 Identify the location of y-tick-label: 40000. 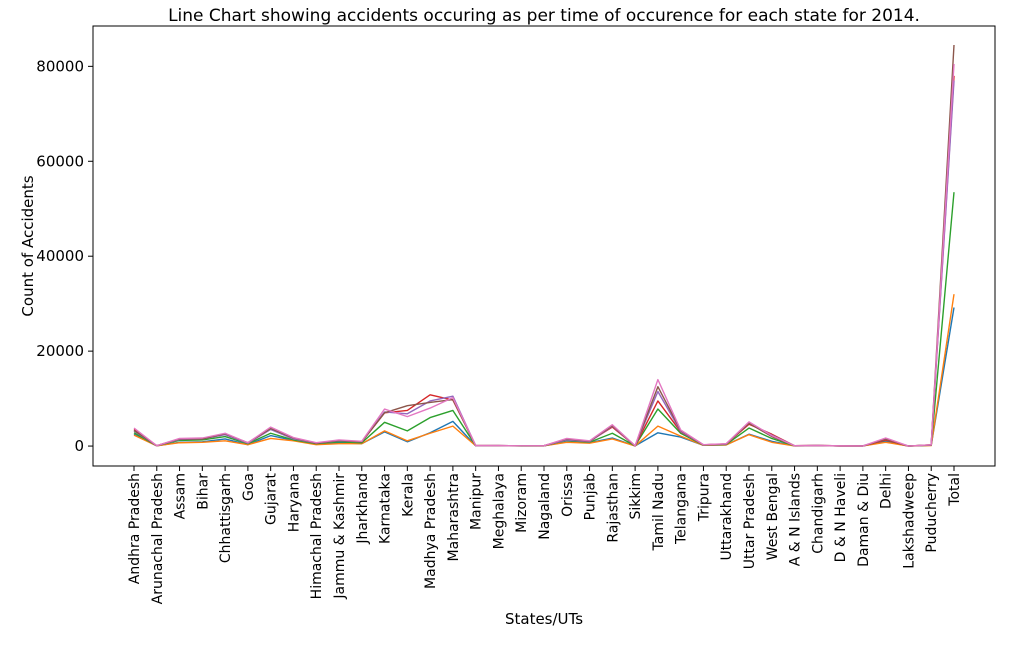
(60, 256).